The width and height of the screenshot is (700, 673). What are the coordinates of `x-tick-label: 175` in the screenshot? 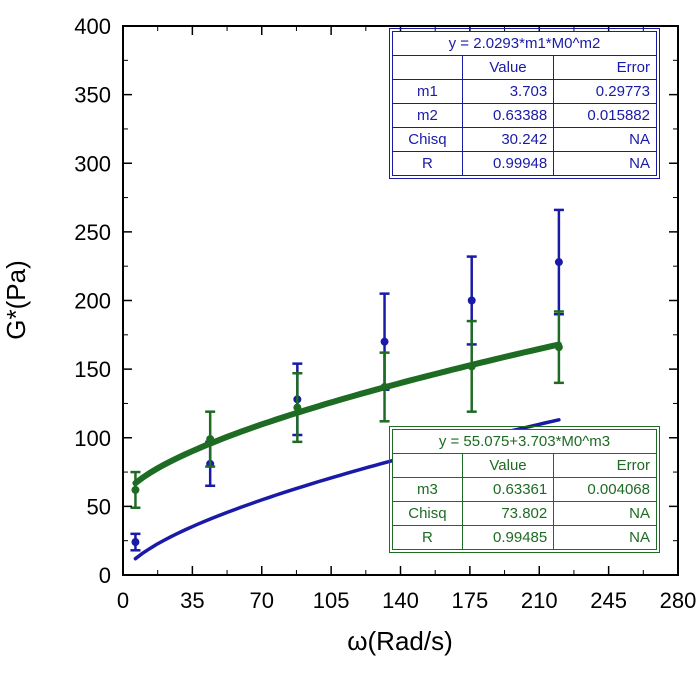 It's located at (470, 600).